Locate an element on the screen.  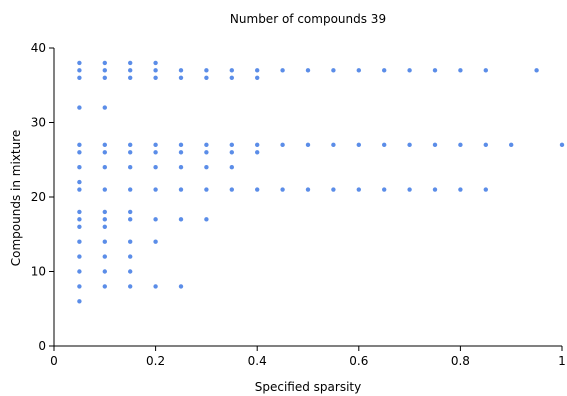
y-axis-ticks: 0 10 20 30 40 is located at coordinates (42, 197).